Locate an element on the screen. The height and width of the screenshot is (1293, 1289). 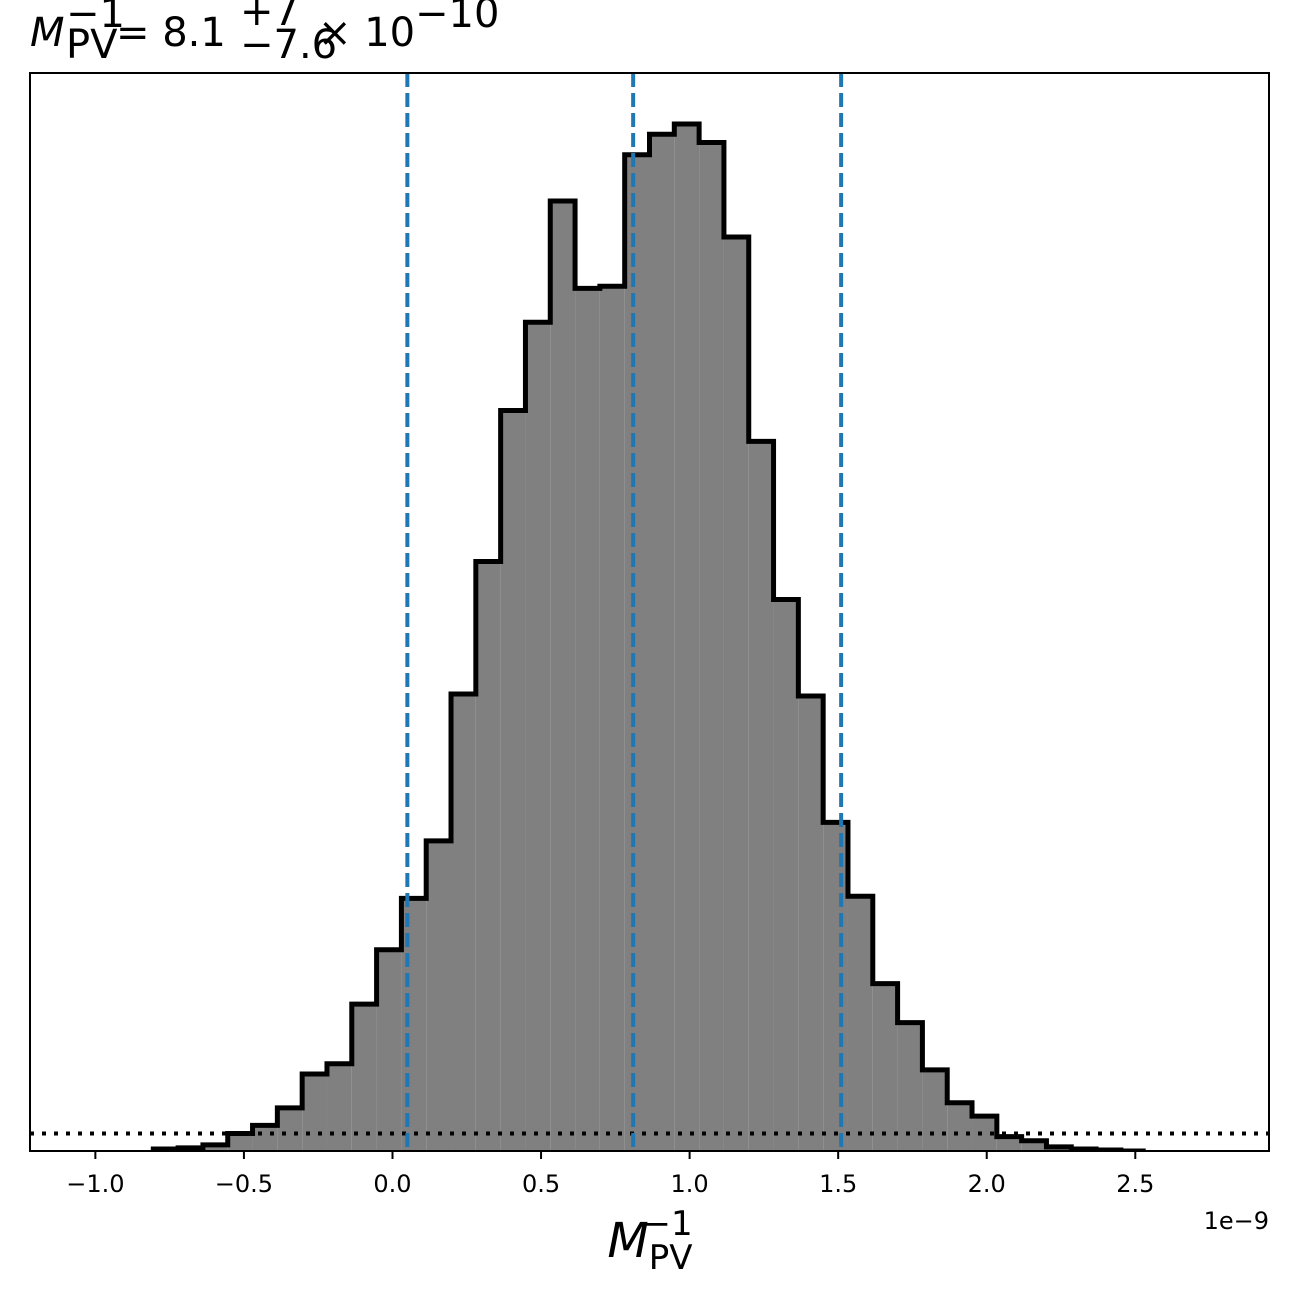
chart-title: M PV−1 = 8.1 +7−7.6 × 10 −10 is located at coordinates (264, 34).